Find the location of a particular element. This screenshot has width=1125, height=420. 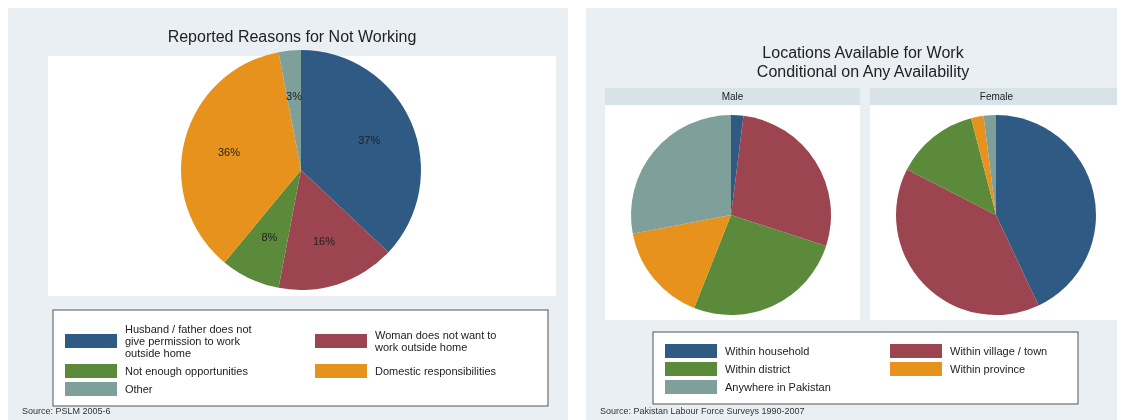

legend-label: Other is located at coordinates (139, 389).